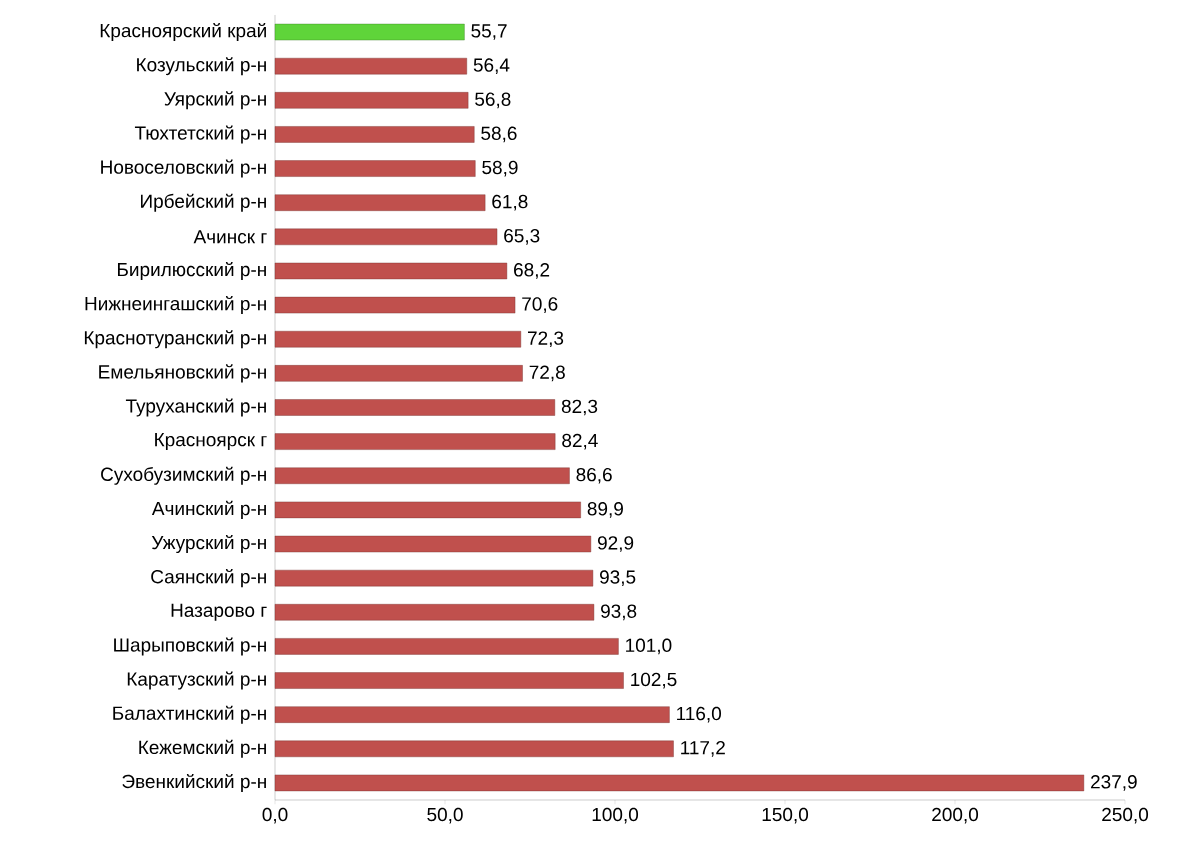  I want to click on data-label: 58,9, so click(500, 168).